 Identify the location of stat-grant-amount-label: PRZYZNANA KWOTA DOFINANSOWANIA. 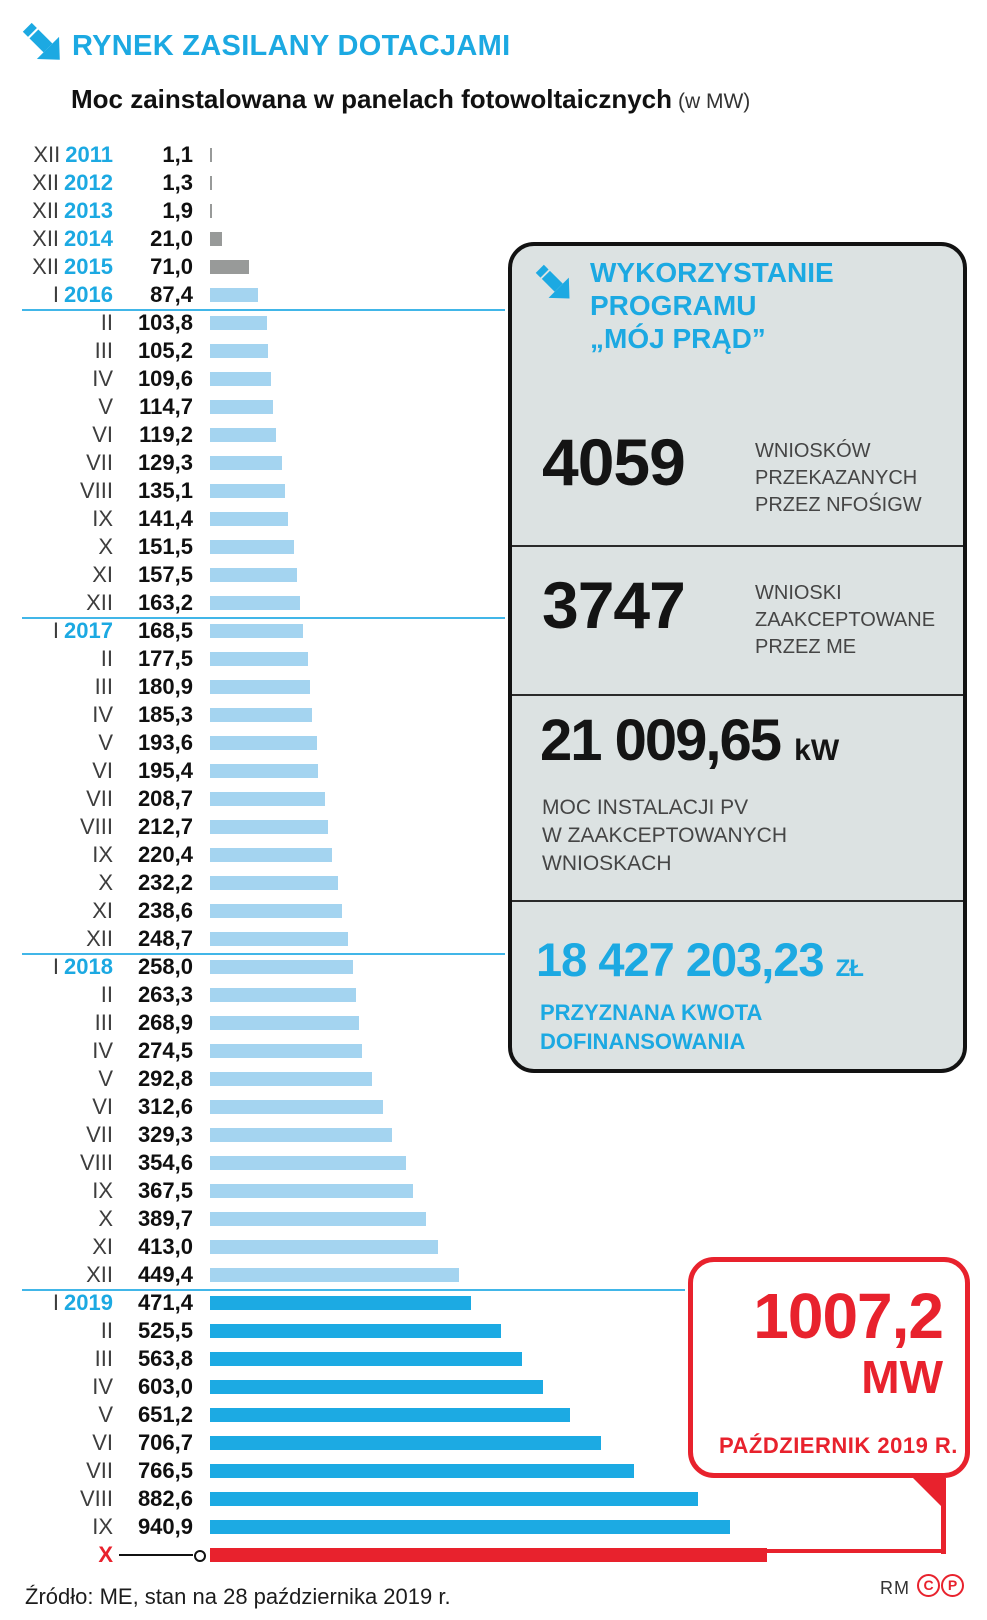
(651, 1027).